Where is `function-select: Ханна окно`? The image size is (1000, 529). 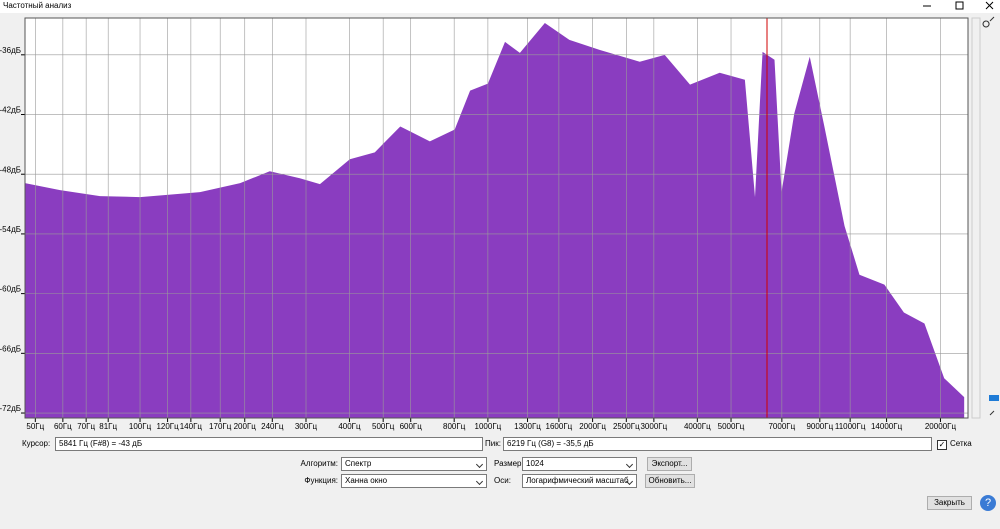 function-select: Ханна окно is located at coordinates (414, 481).